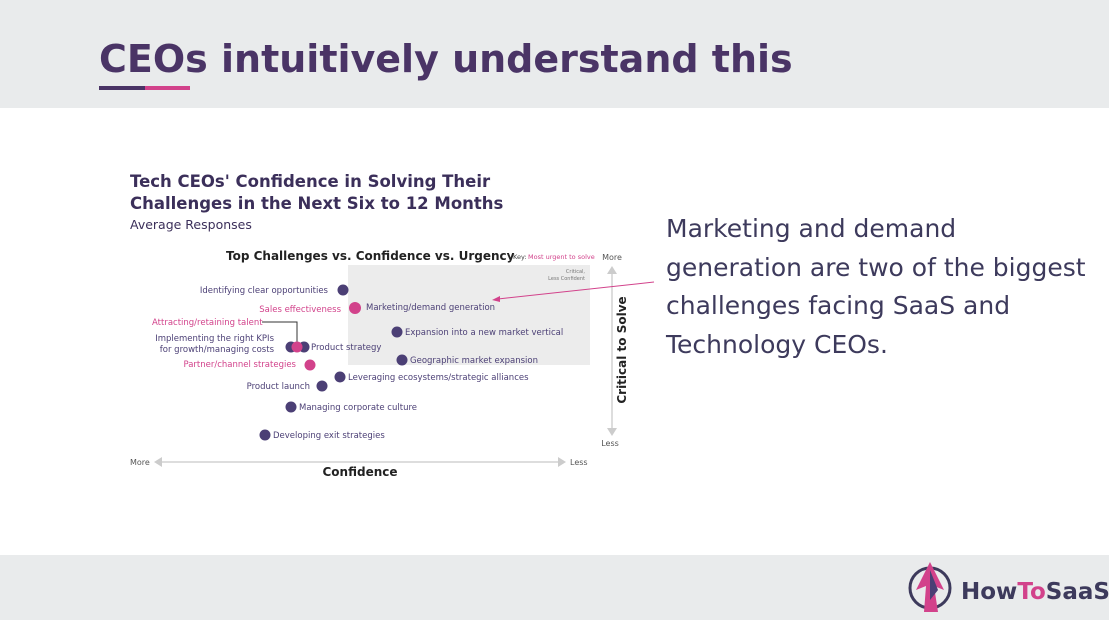 The height and width of the screenshot is (620, 1109). I want to click on key-text: Most urgent to solve, so click(561, 257).